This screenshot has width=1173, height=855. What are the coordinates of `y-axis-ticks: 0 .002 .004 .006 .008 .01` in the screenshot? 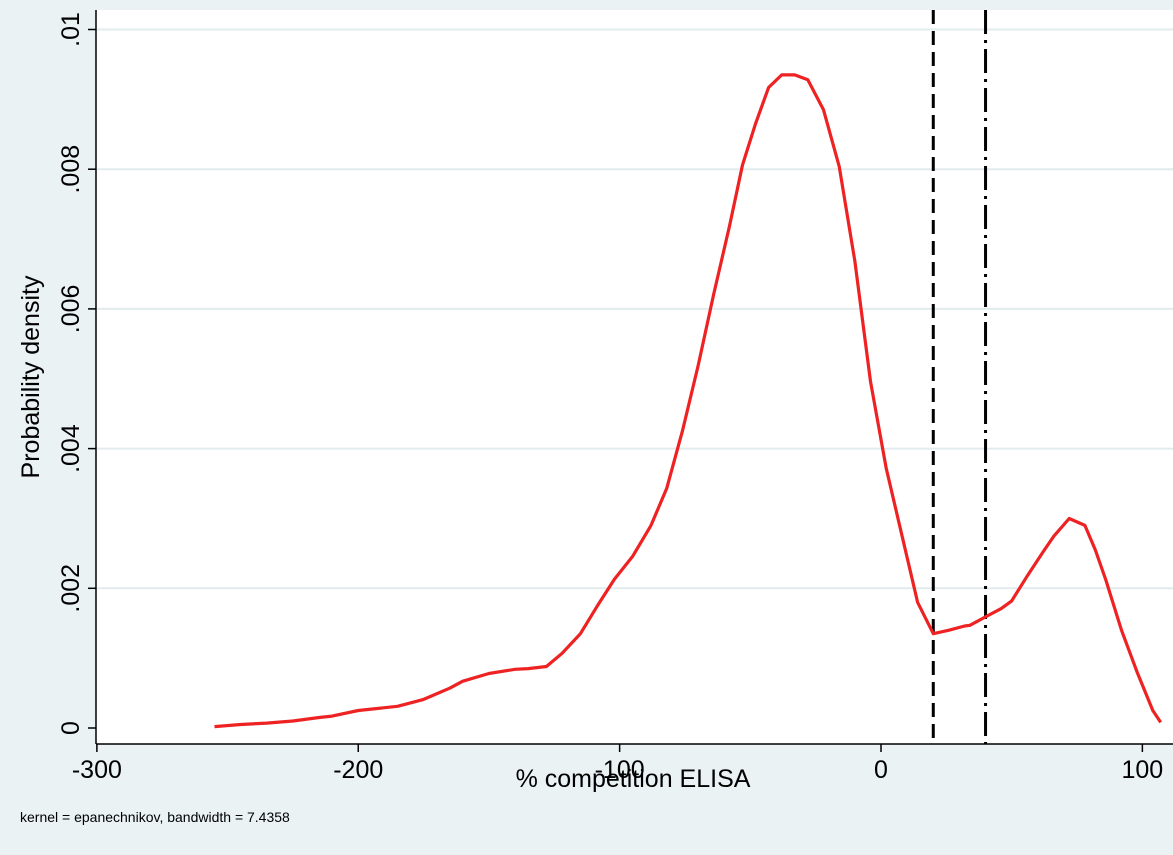 It's located at (76, 373).